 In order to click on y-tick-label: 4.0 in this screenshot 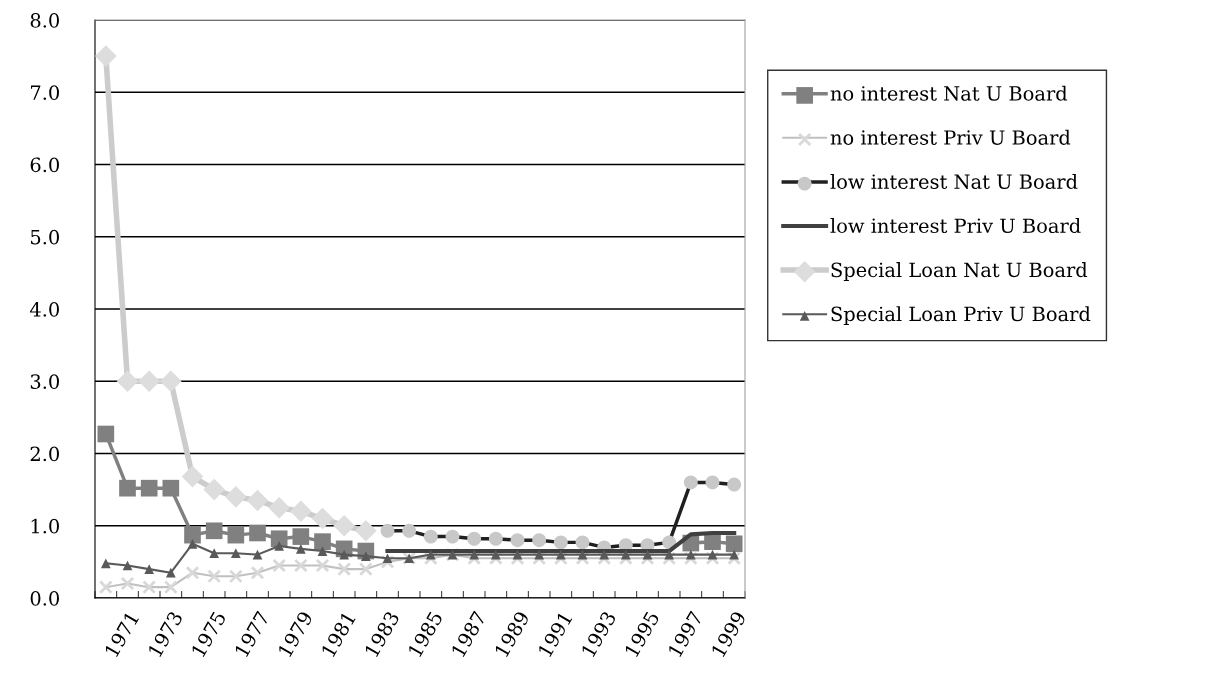, I will do `click(44, 309)`.